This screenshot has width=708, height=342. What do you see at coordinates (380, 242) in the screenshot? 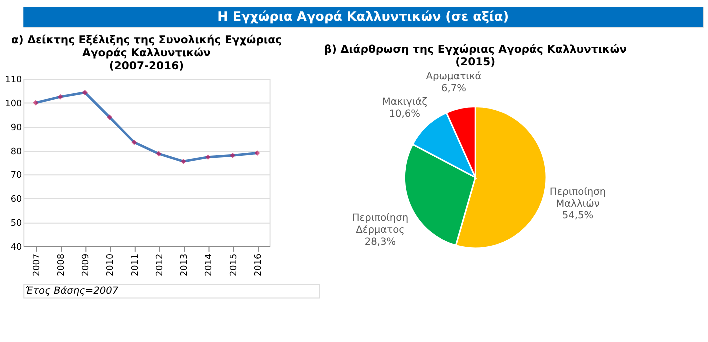
I see `data-label: 28,3%` at bounding box center [380, 242].